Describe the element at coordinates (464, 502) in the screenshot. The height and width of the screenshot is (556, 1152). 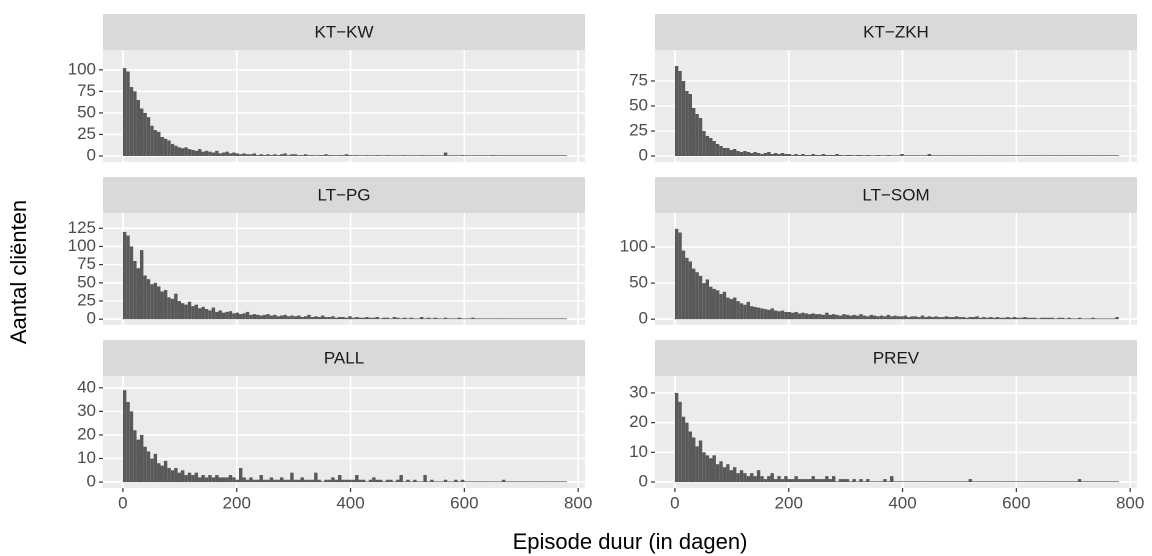
I see `x-tick-label: 600` at that location.